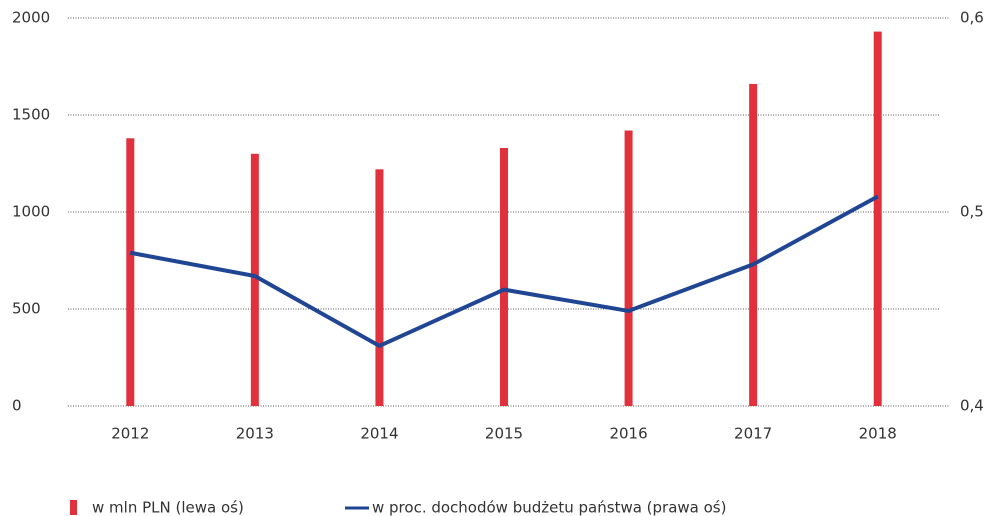  I want to click on x-tick-label: 2018, so click(878, 434).